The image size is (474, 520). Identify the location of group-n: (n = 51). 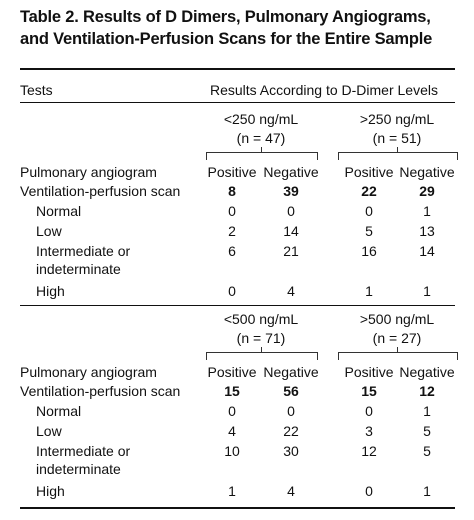
(397, 138).